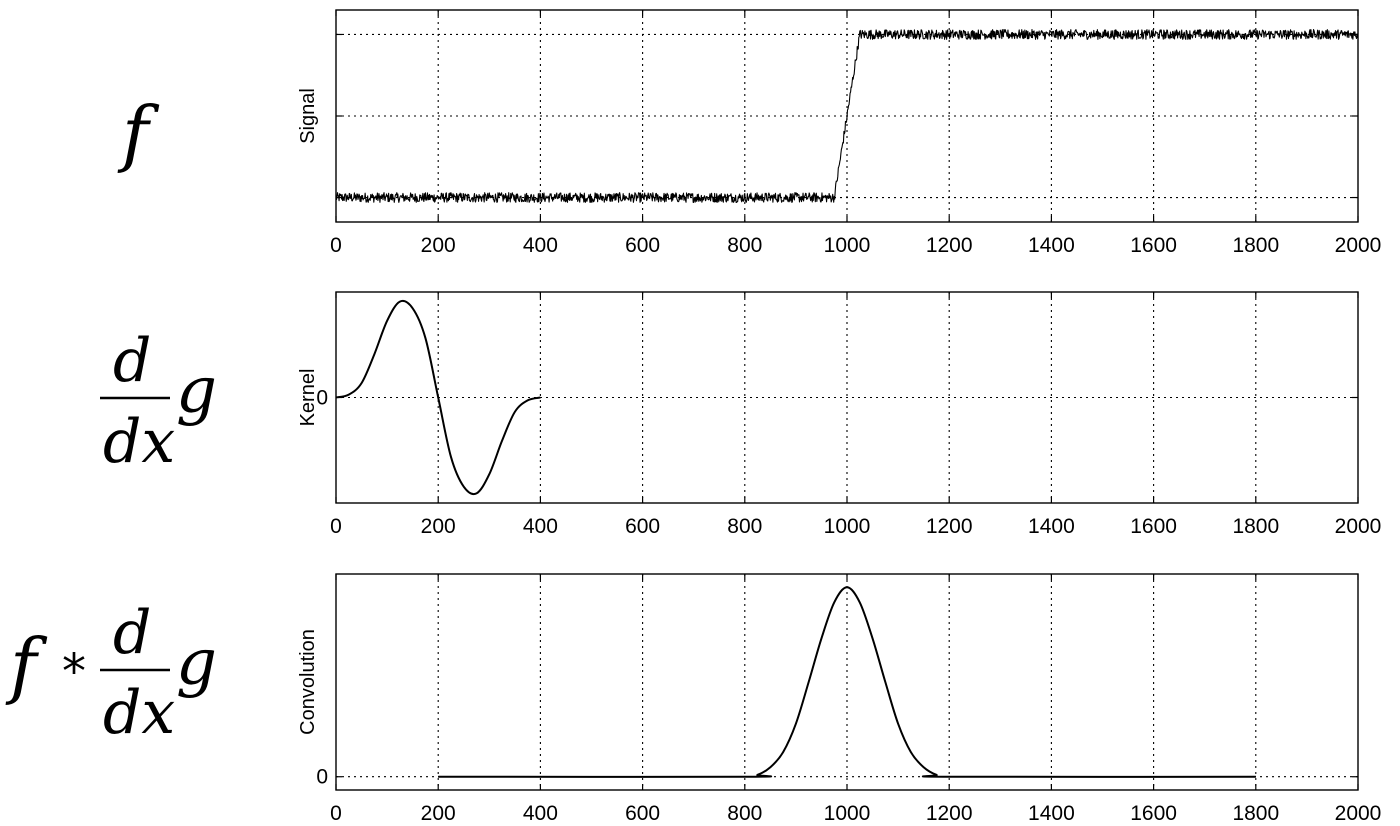  I want to click on derivative-numerator: d, so click(132, 361).